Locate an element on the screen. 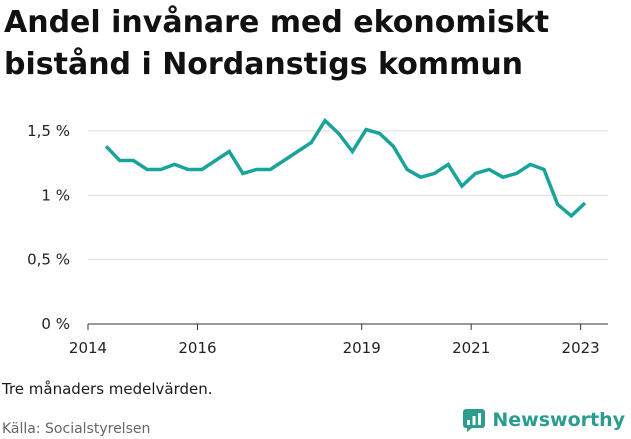  x-tick-label: 2021 is located at coordinates (471, 348).